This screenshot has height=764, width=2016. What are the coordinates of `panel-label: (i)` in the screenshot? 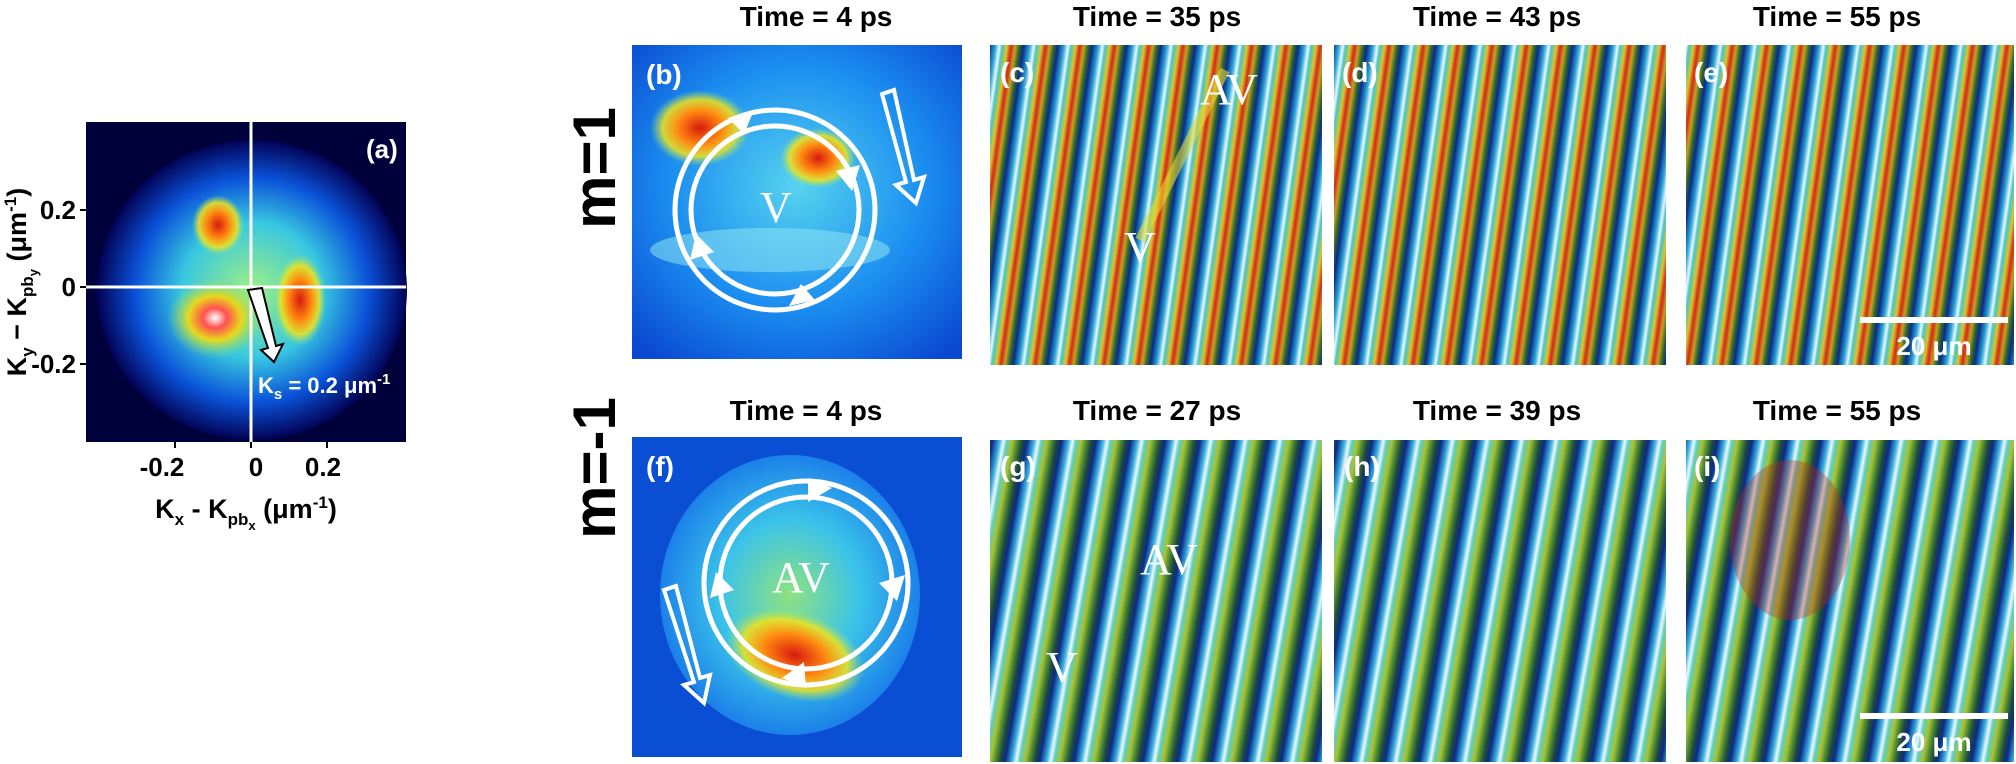 It's located at (1707, 466).